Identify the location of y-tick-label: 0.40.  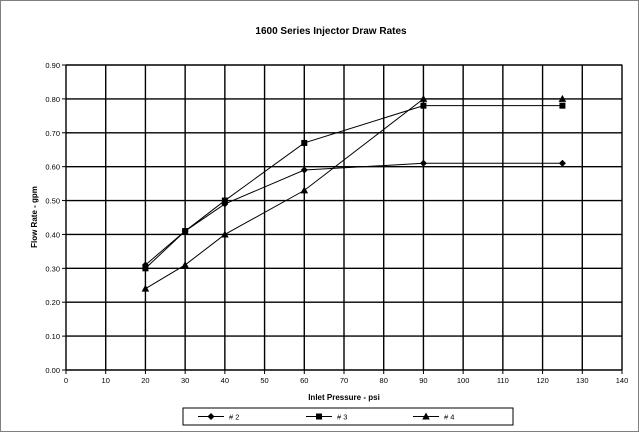
(52, 234).